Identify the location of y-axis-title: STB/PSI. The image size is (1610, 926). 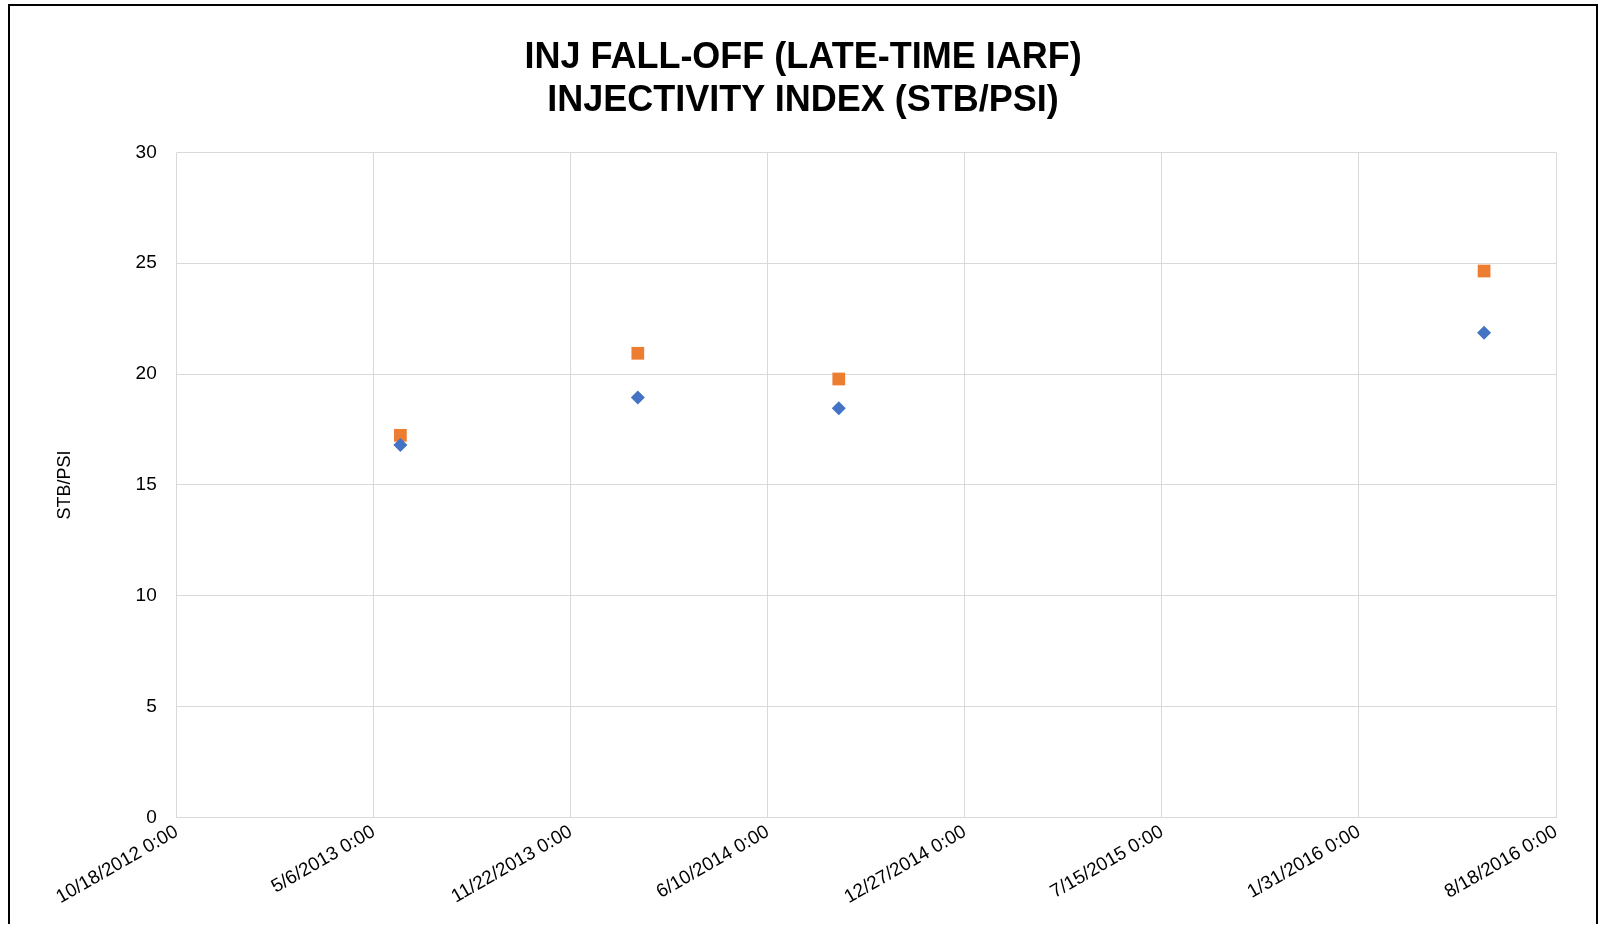
(63, 485).